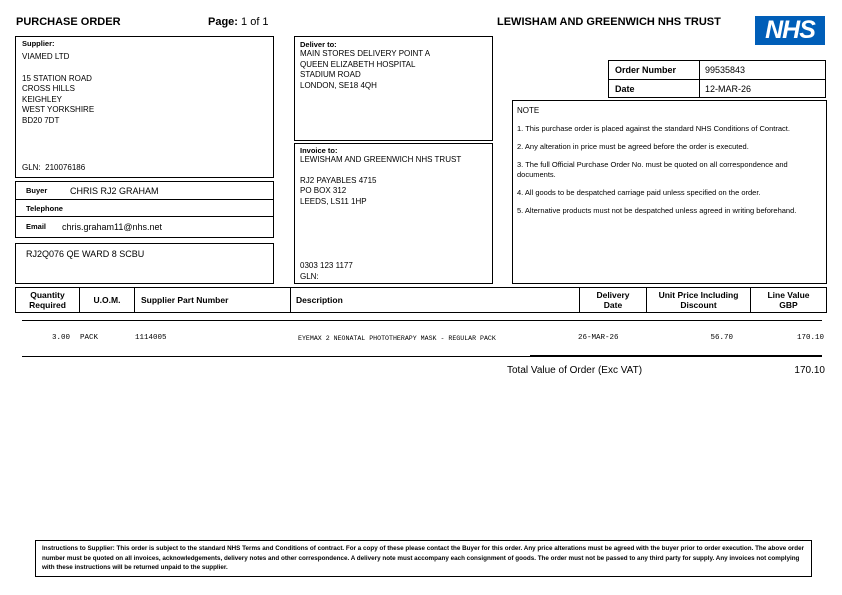  Describe the element at coordinates (654, 70) in the screenshot. I see `order-number-label: Order Number` at that location.